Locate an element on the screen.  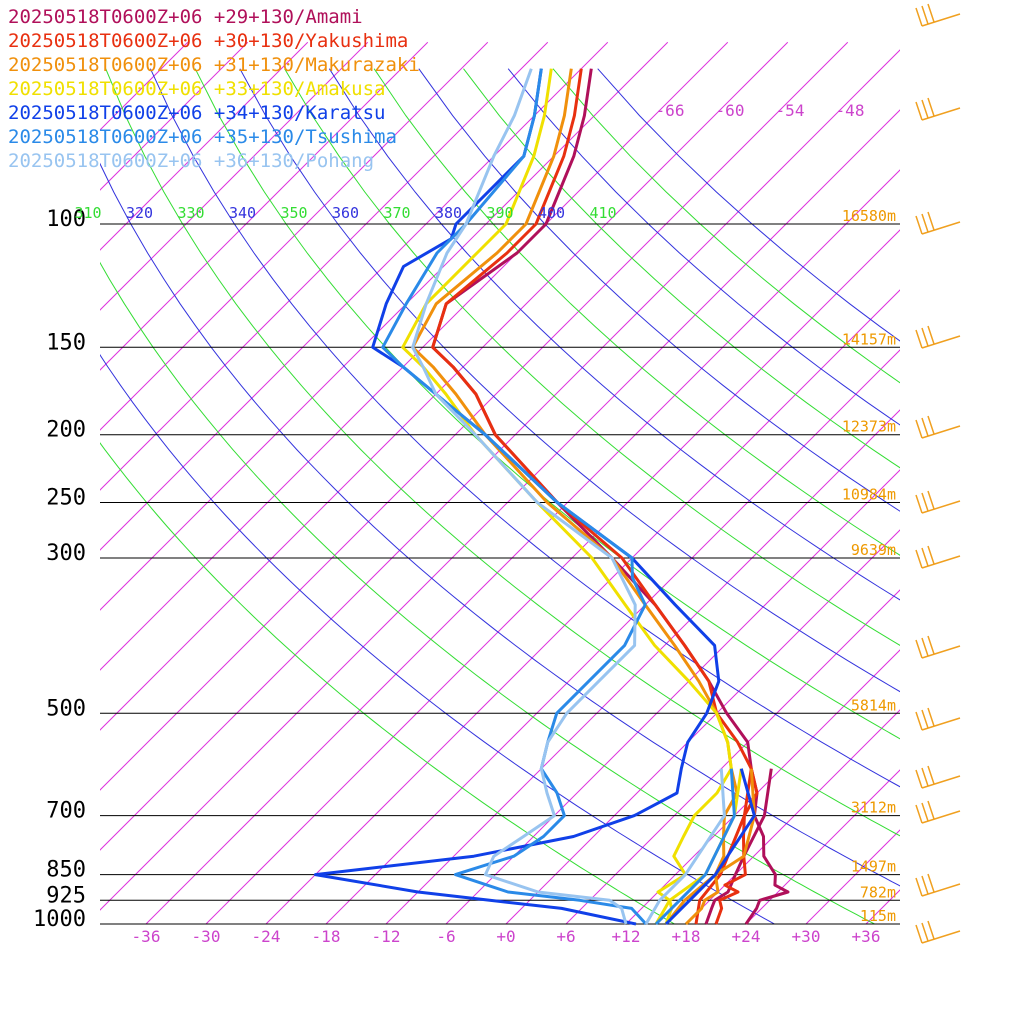
temperature-tick-label: +30 is located at coordinates (806, 936).